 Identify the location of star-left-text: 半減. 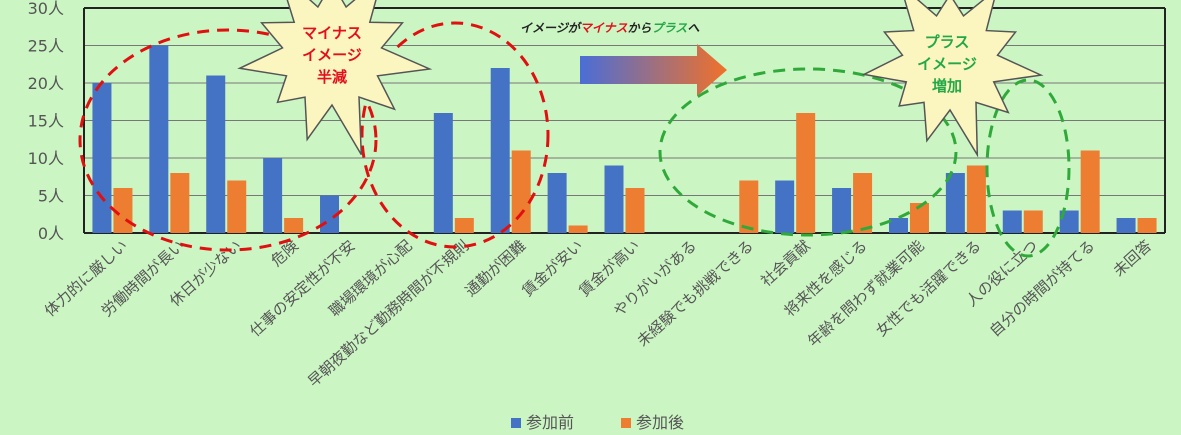
(332, 77).